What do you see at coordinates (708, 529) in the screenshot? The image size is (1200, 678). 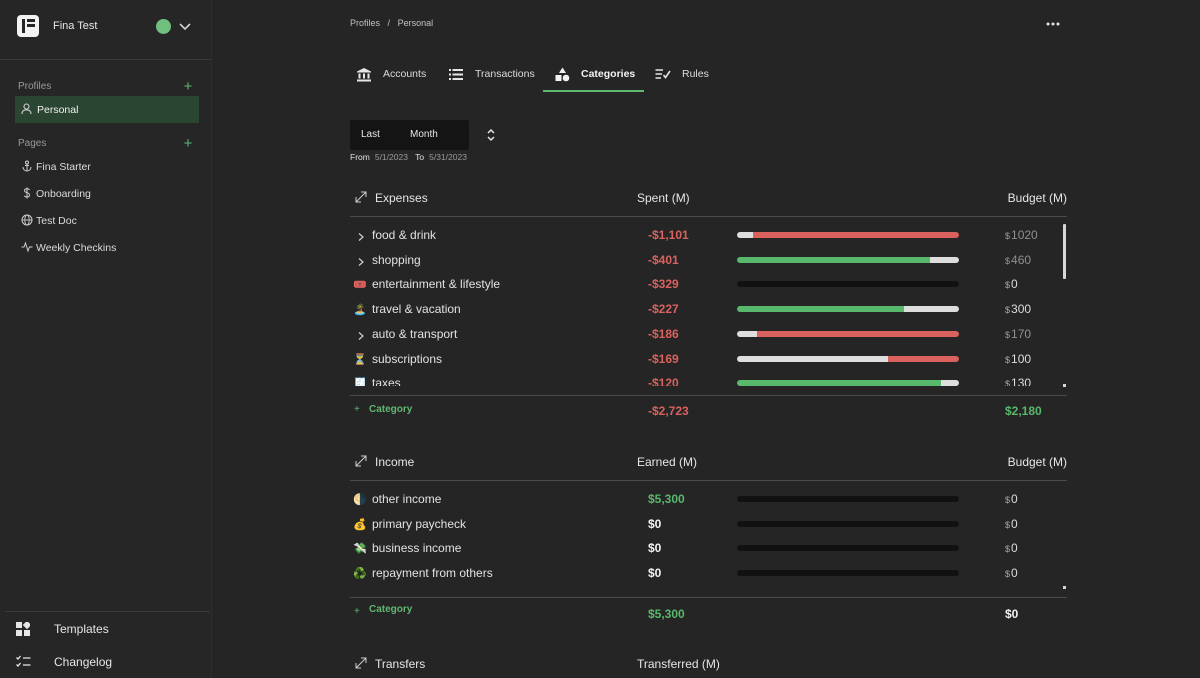 I see `category-row: 💰 primary paycheck $0 $0` at bounding box center [708, 529].